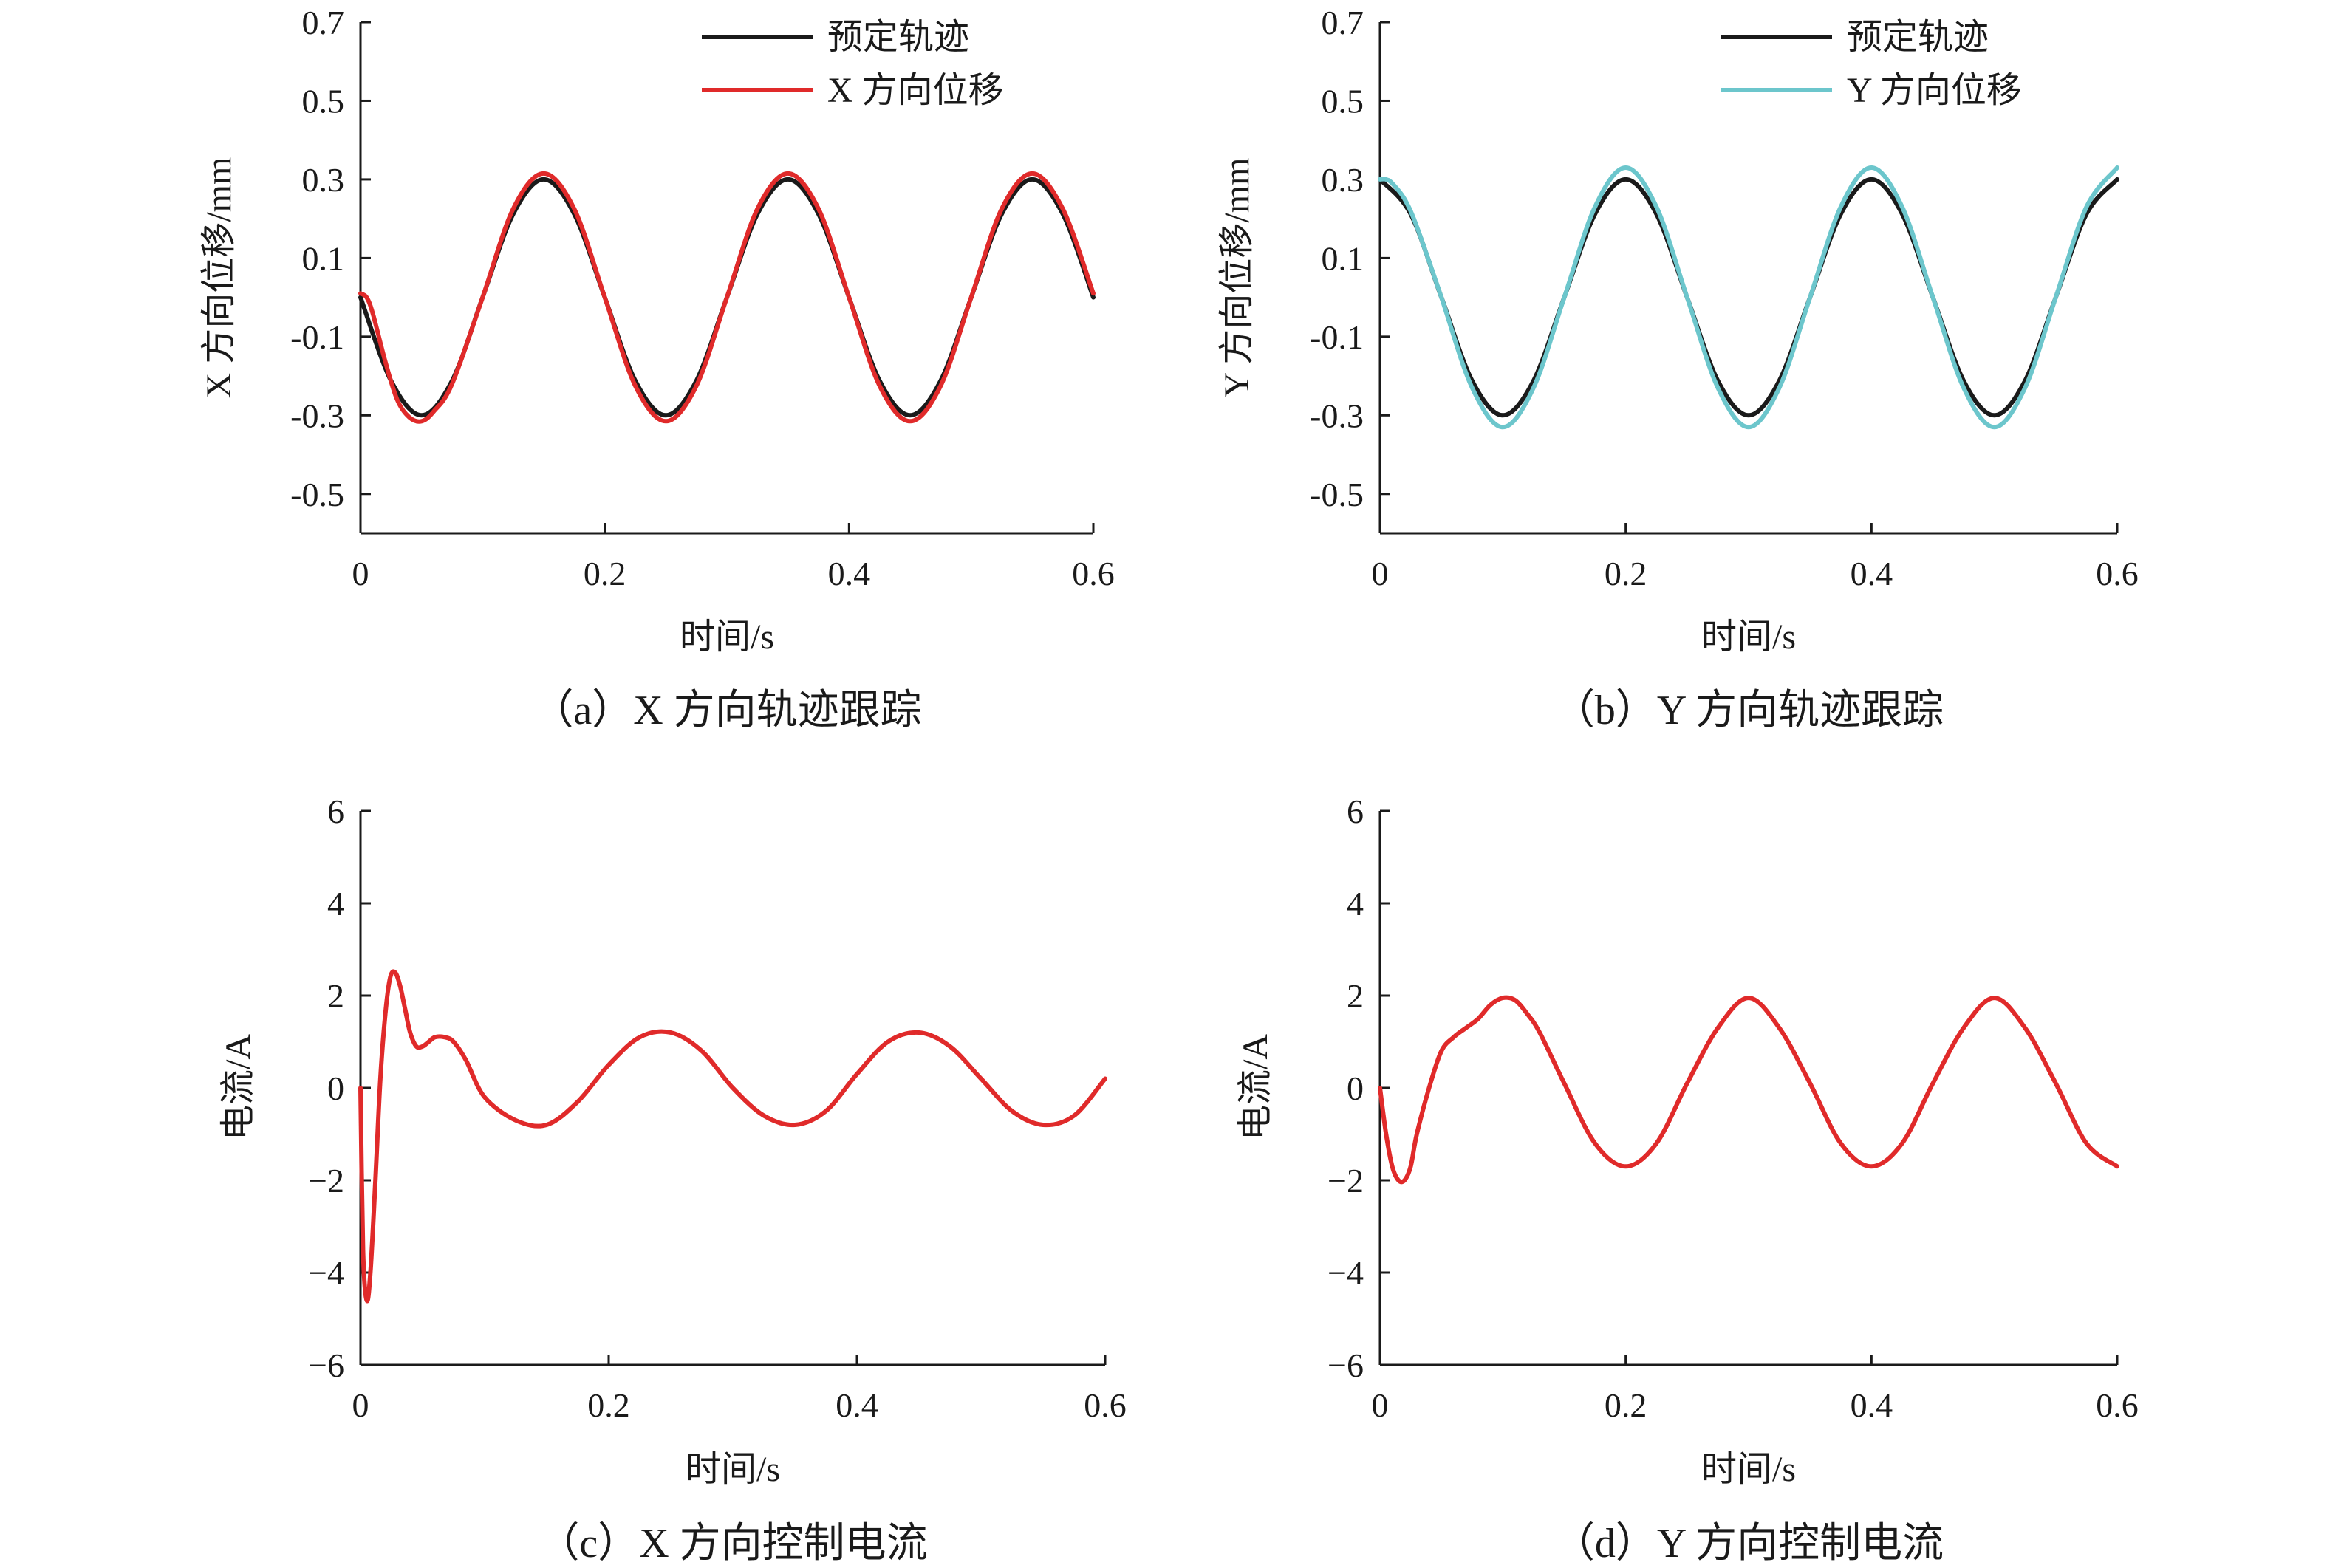 The width and height of the screenshot is (2327, 1568). What do you see at coordinates (1749, 1544) in the screenshot?
I see `panel-caption: （d）Y 方向控制电流` at bounding box center [1749, 1544].